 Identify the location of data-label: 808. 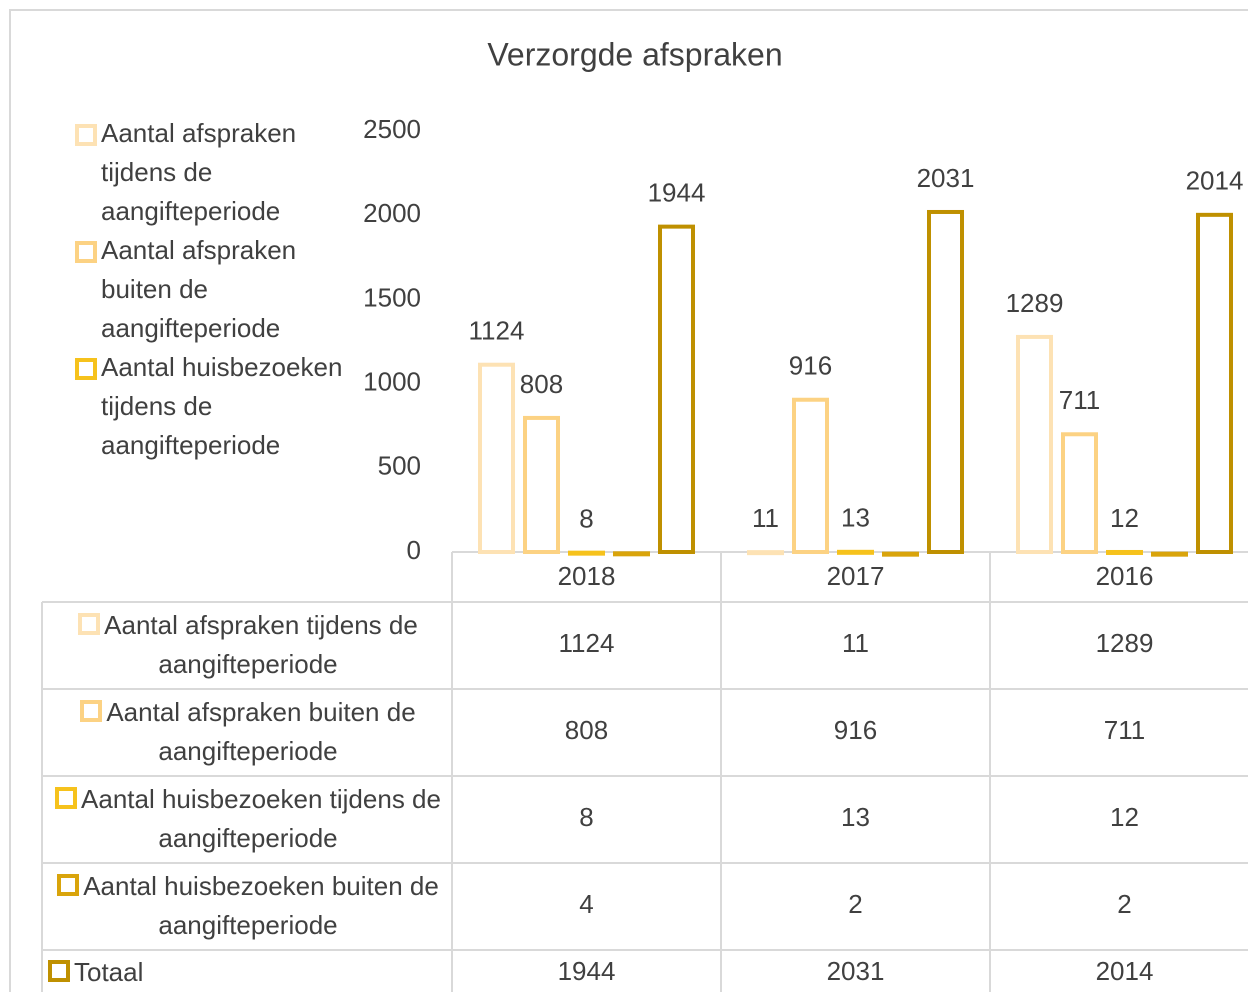
(541, 384).